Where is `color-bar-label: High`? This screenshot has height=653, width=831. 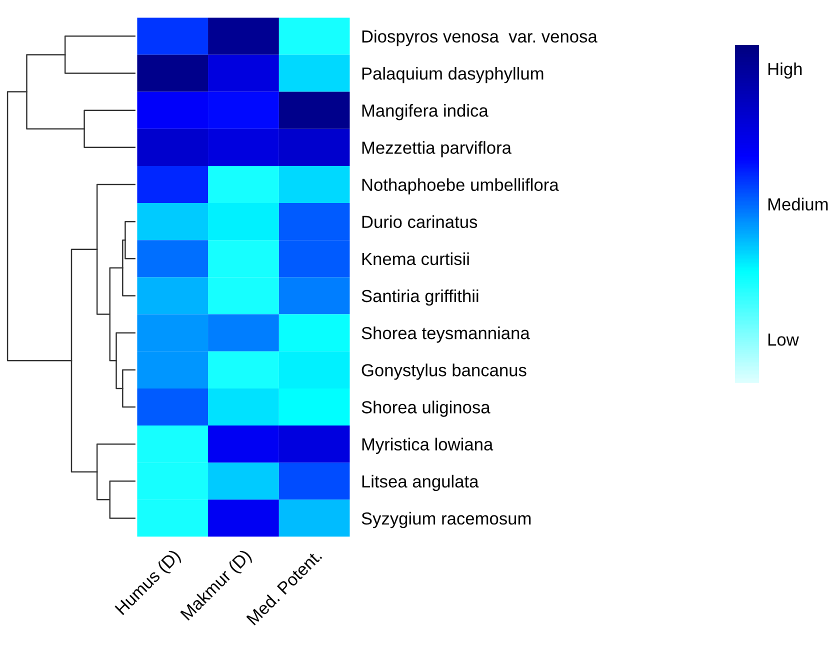 color-bar-label: High is located at coordinates (785, 70).